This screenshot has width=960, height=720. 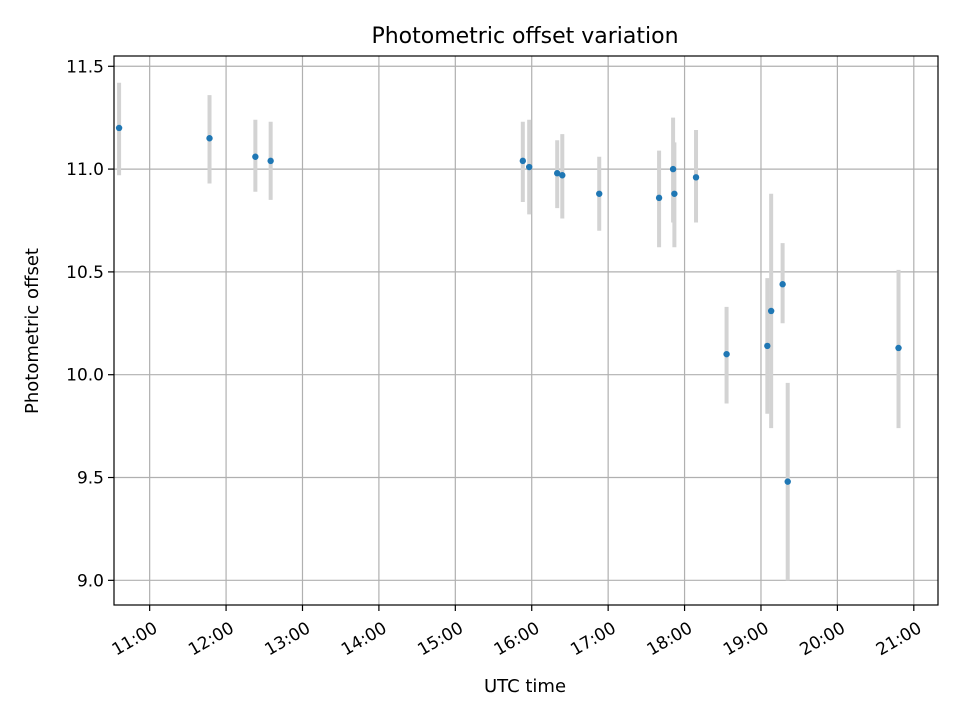 I want to click on y-tick-label: 11.0, so click(x=85, y=170).